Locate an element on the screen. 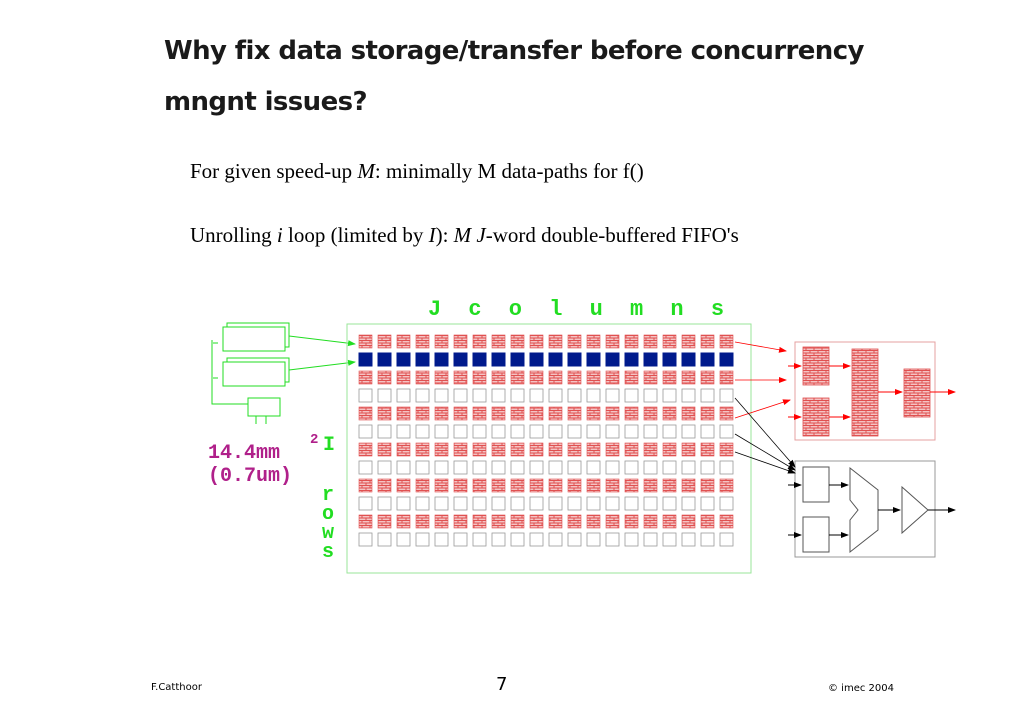 The height and width of the screenshot is (708, 1023). area-technology: (0.7um) is located at coordinates (250, 476).